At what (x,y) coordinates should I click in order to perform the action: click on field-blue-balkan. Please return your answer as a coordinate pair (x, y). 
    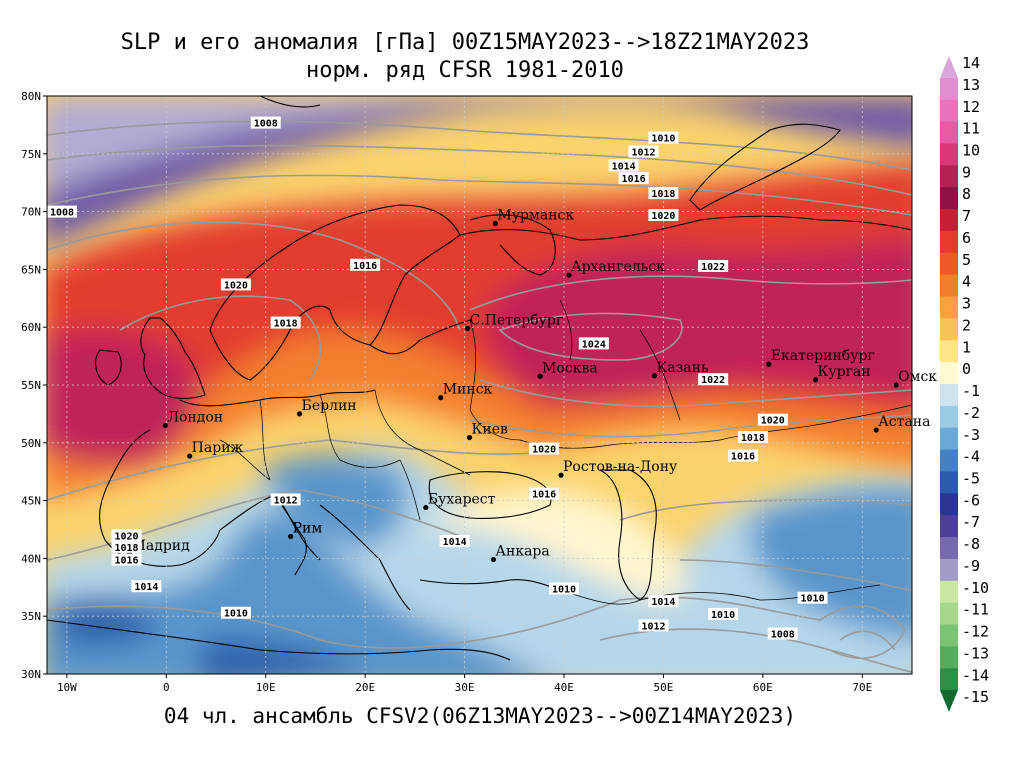
    Looking at the image, I should click on (334, 502).